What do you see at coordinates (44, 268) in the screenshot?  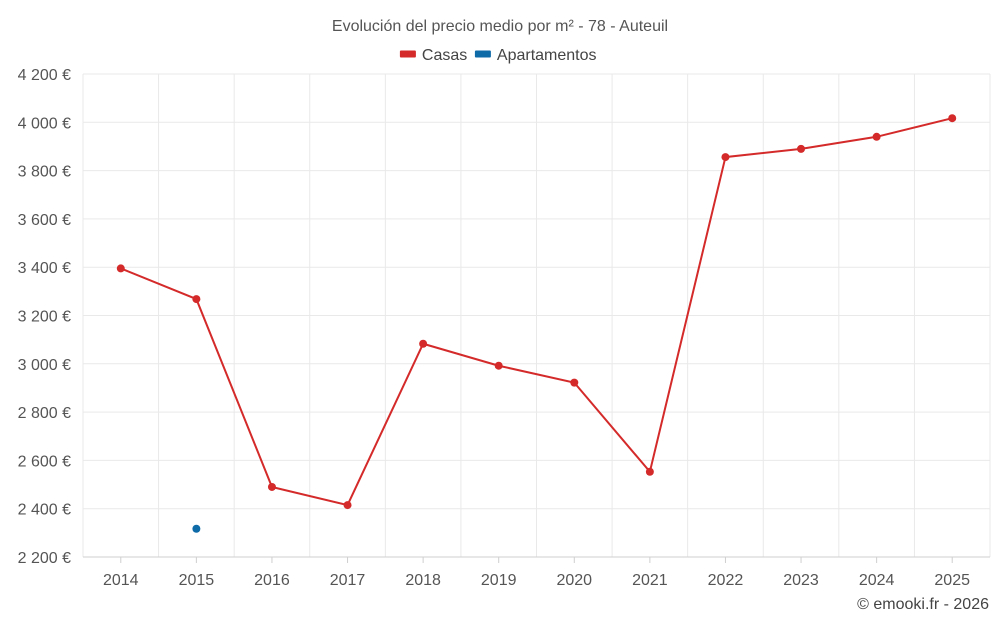 I see `y-tick-label: 3 400 €` at bounding box center [44, 268].